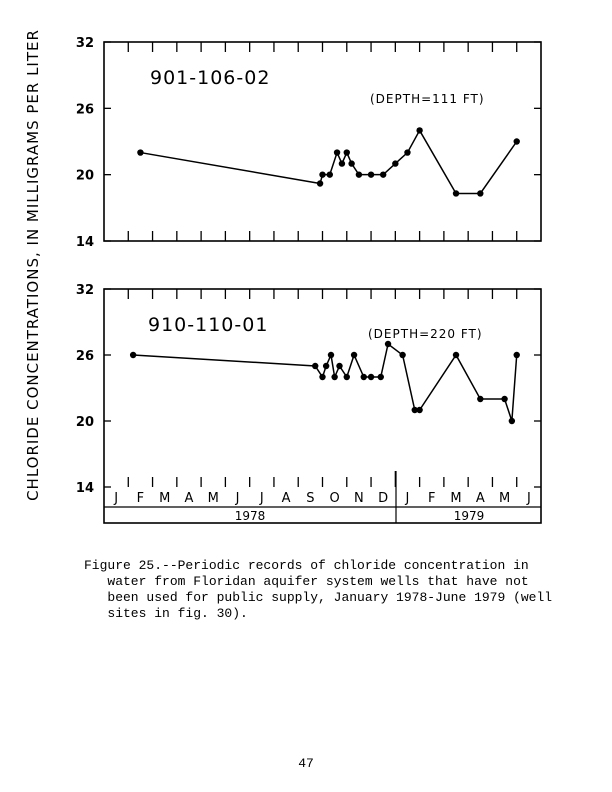  I want to click on year-label-1979: 1979, so click(469, 516).